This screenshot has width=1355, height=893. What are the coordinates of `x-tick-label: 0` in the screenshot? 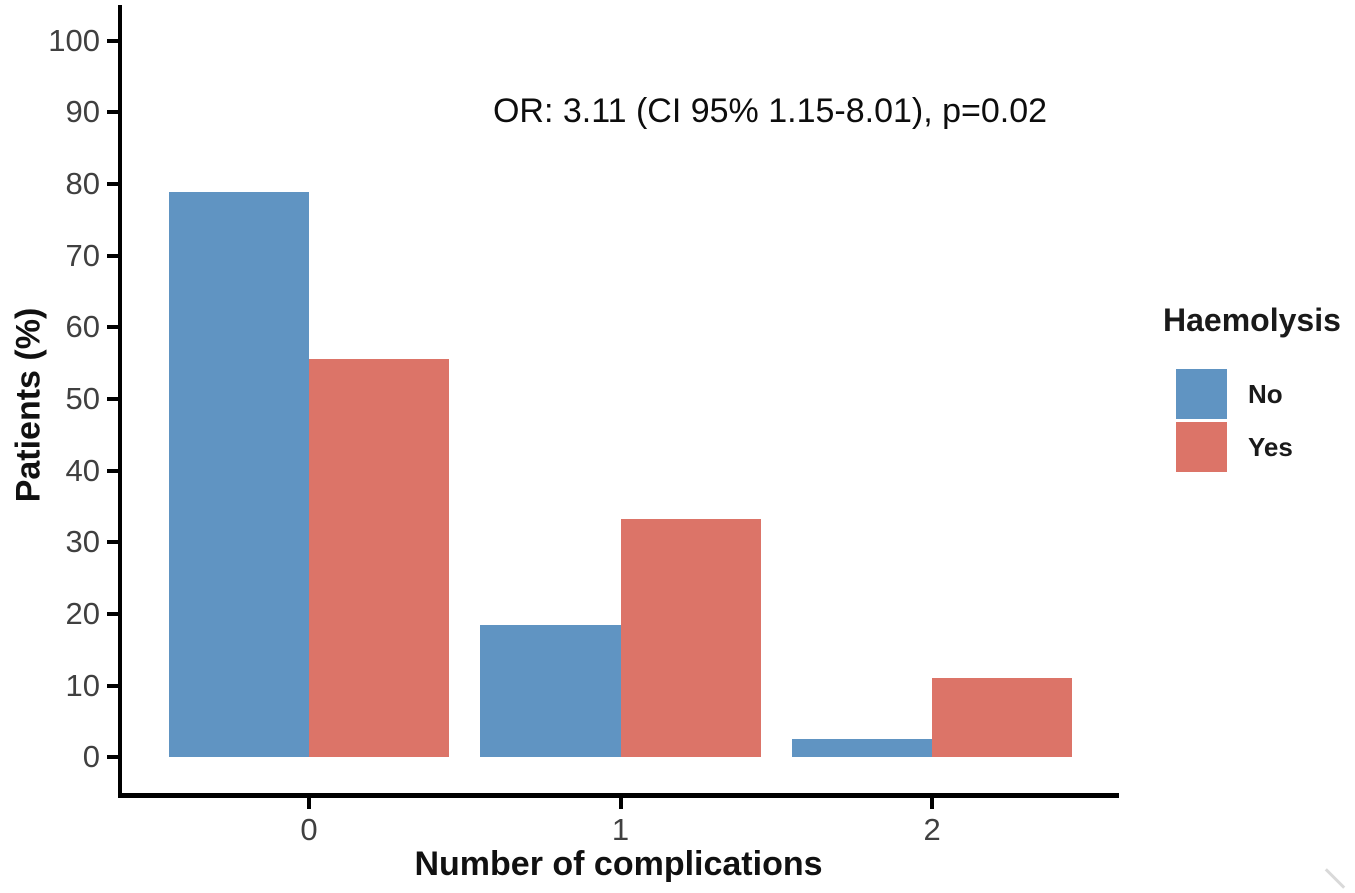 It's located at (309, 829).